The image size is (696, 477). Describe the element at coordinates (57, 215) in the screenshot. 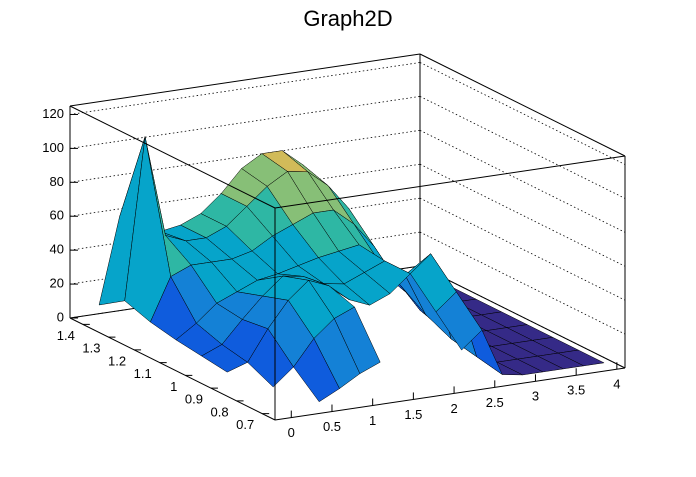

I see `z-tick-label: 60` at that location.